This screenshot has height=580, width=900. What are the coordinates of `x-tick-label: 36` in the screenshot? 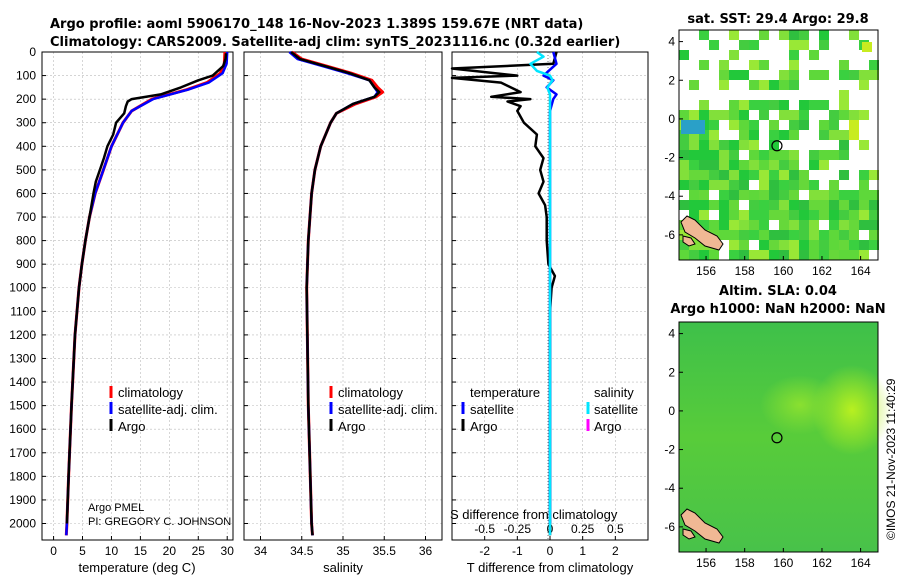 It's located at (426, 551).